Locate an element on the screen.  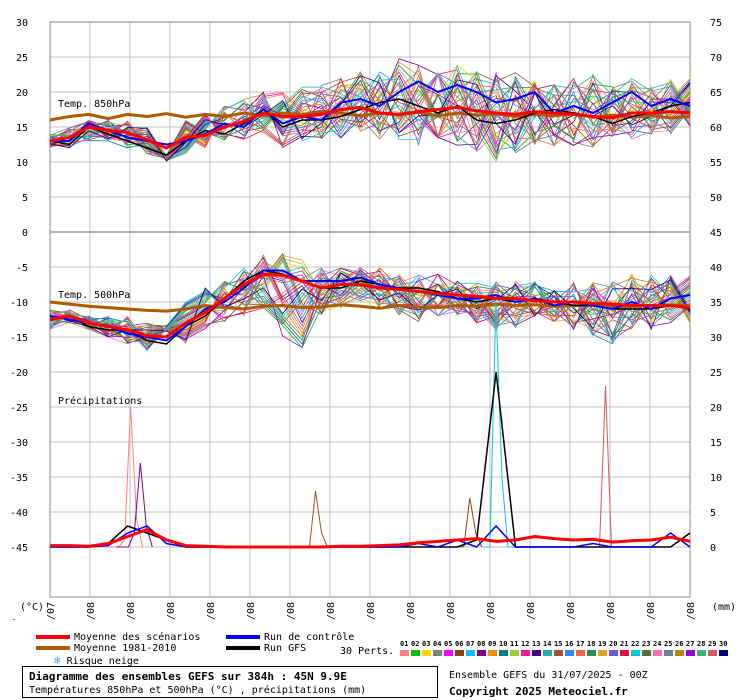
right-tick-label: 75 is located at coordinates (716, 23).